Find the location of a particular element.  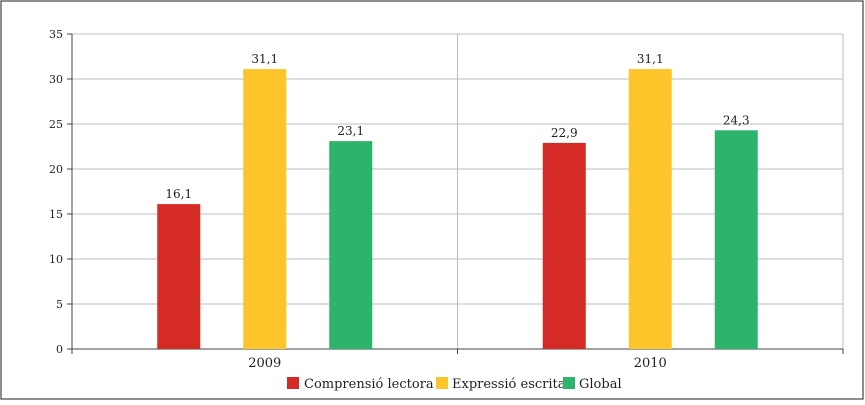

data-label: 16,1 is located at coordinates (178, 194).